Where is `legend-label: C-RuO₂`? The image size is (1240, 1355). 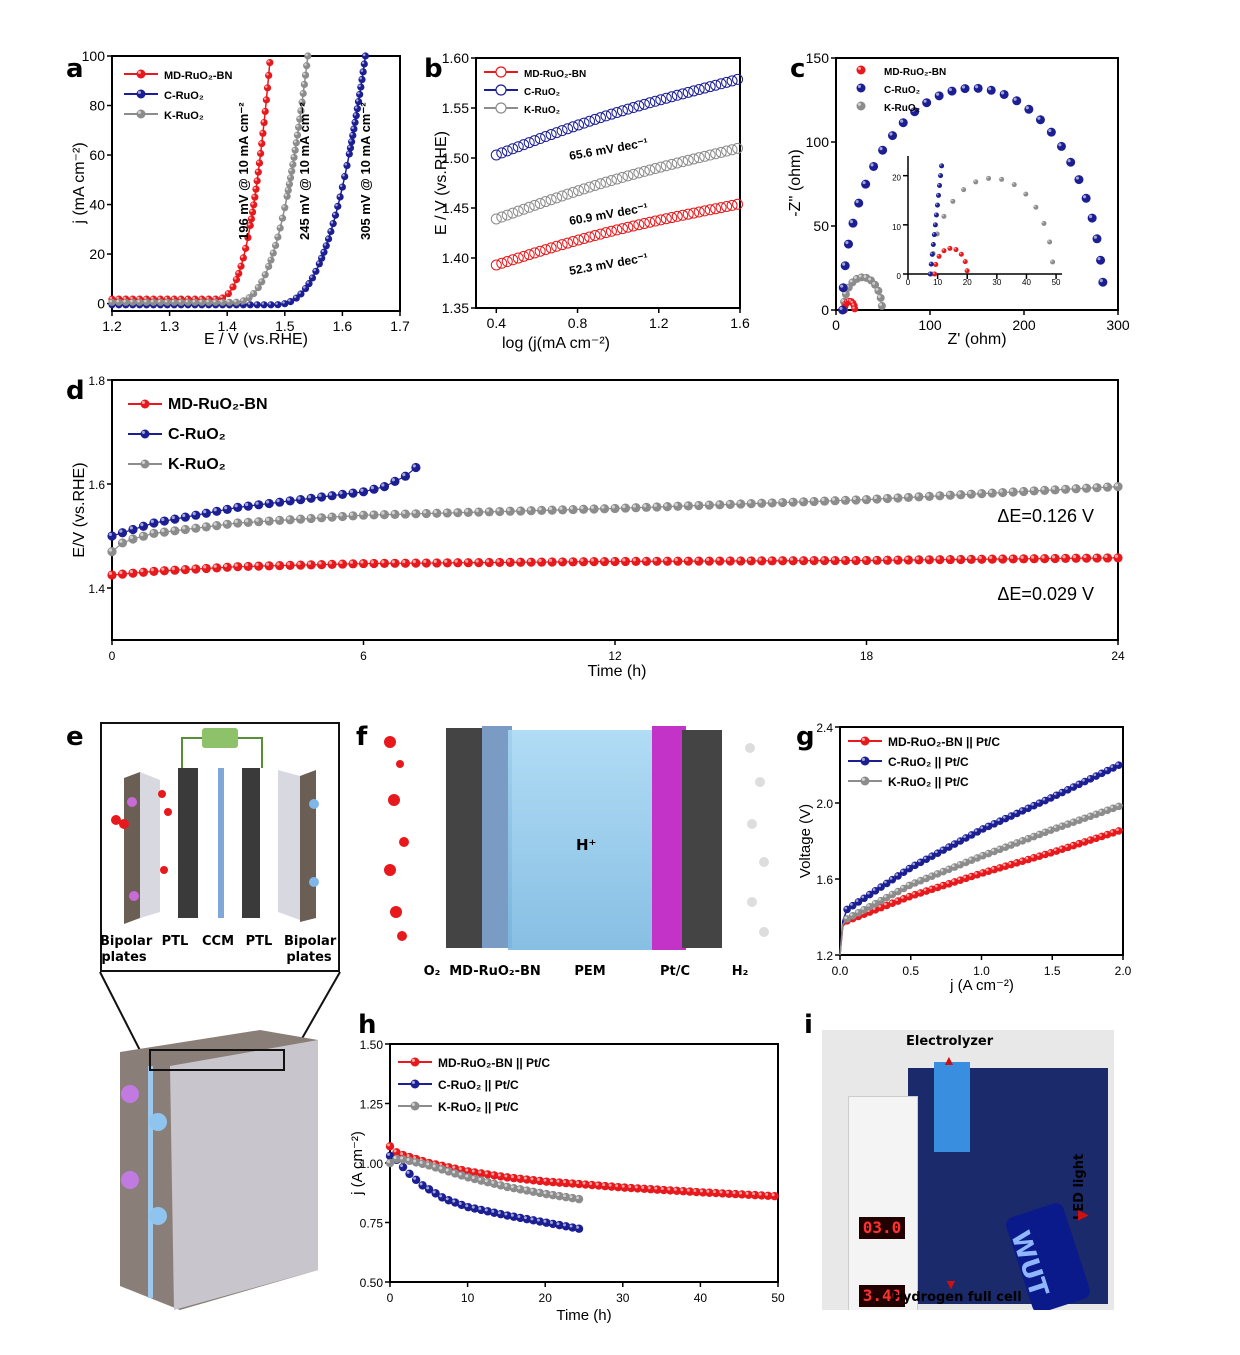 legend-label: C-RuO₂ is located at coordinates (542, 92).